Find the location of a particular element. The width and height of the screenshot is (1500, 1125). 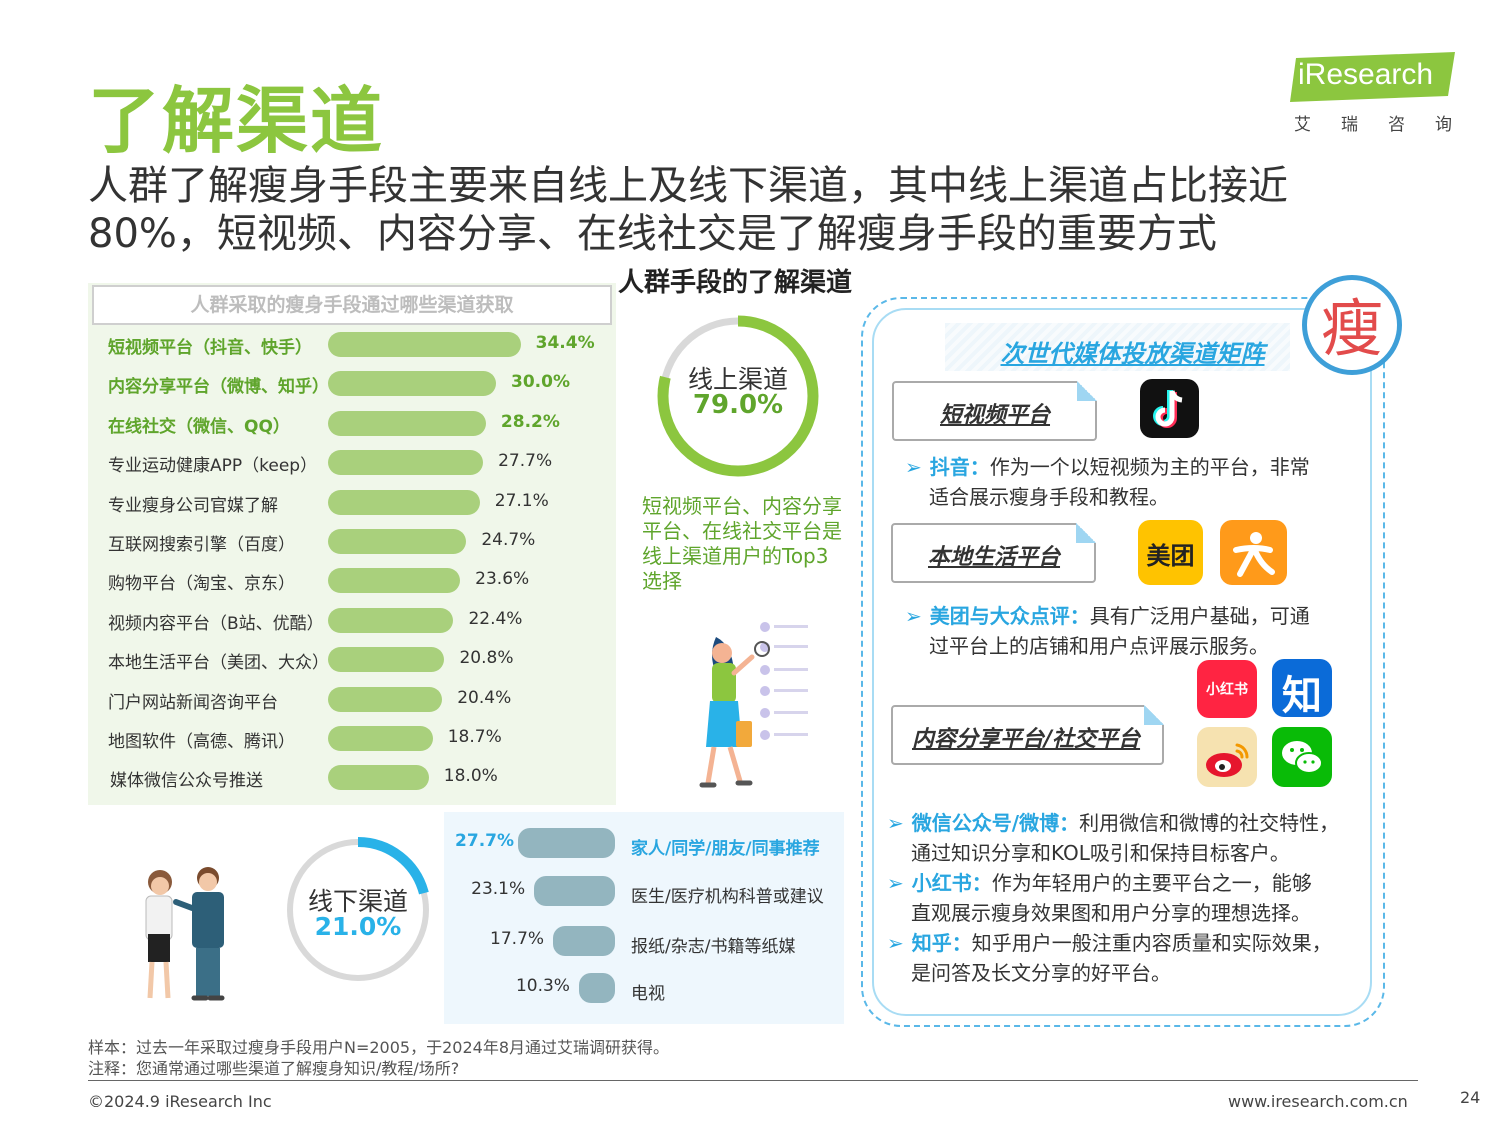

offline-bar-label: 电视 is located at coordinates (648, 994).